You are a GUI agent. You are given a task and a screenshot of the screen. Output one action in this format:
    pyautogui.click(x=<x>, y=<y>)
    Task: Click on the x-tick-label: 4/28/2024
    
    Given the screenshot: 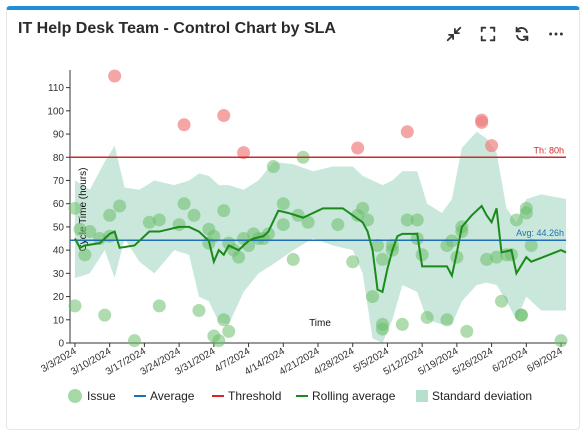 What is the action you would take?
    pyautogui.click(x=334, y=362)
    